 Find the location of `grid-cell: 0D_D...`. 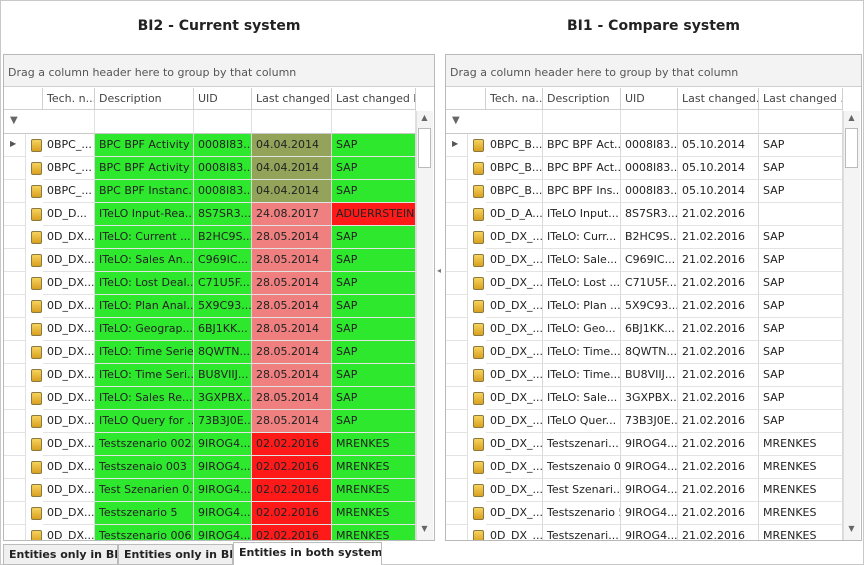

grid-cell: 0D_D... is located at coordinates (69, 214).